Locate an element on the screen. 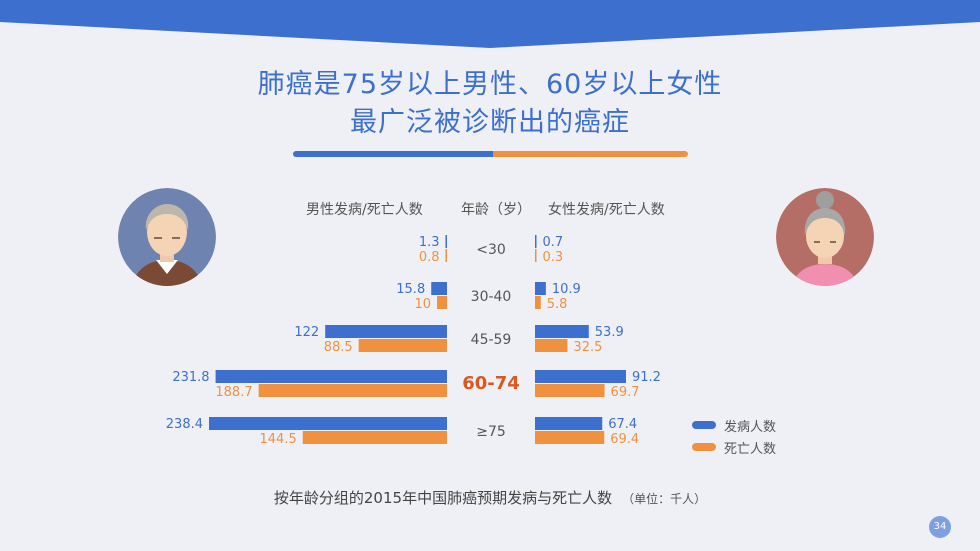 The image size is (980, 551). label-female-incidence-4: 67.4 is located at coordinates (622, 424).